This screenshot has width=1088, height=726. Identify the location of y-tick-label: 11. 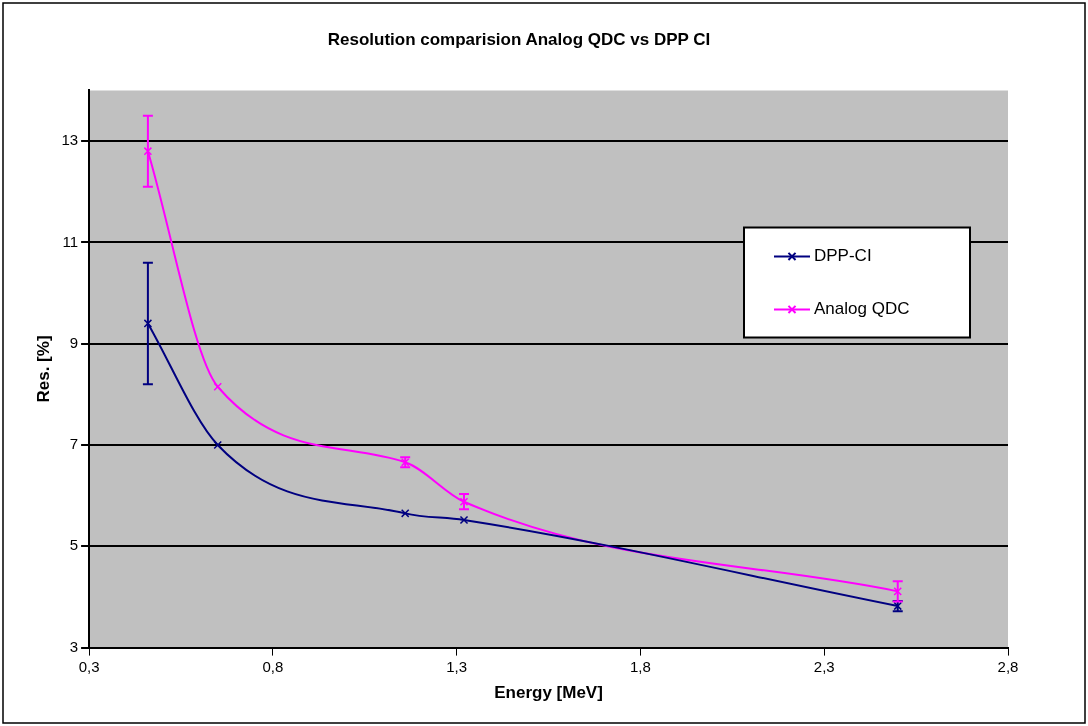
(70, 241).